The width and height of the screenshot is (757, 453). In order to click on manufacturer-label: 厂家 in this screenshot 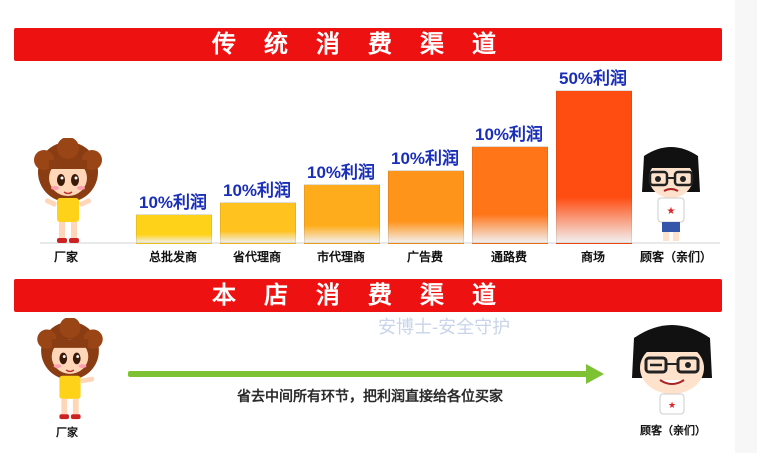, I will do `click(65, 257)`.